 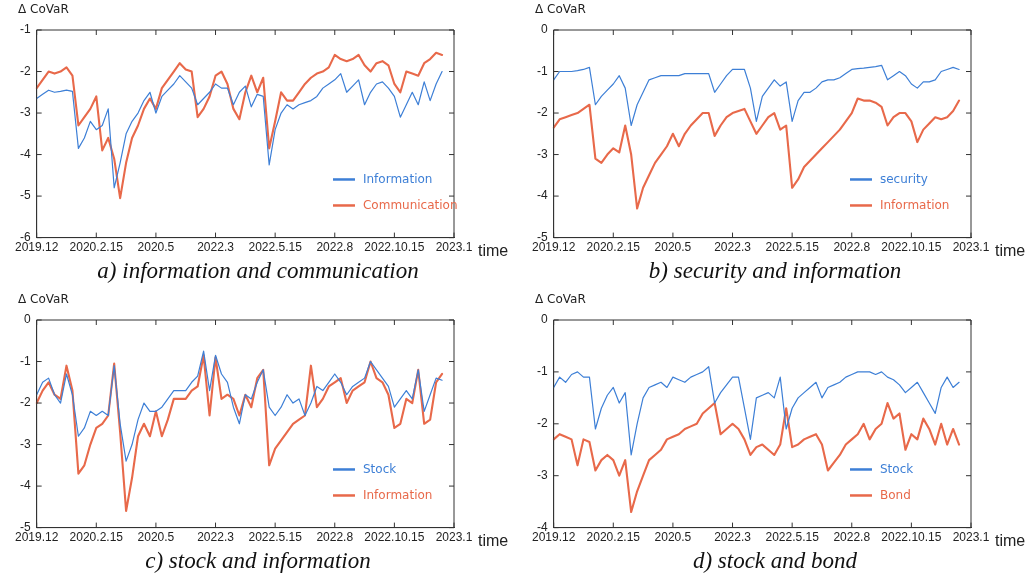 What do you see at coordinates (895, 494) in the screenshot?
I see `legend-label: Bond` at bounding box center [895, 494].